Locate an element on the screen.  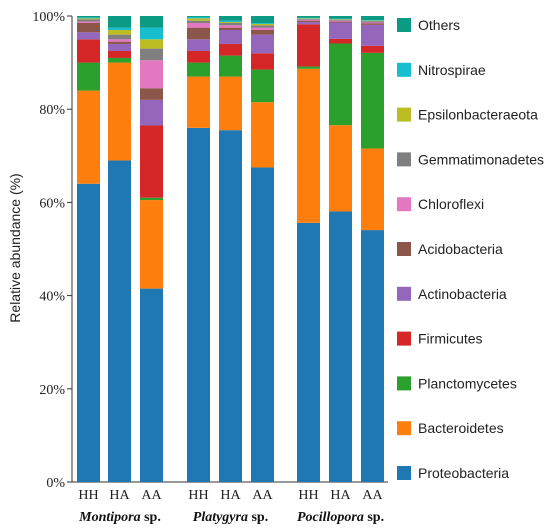
legend-label: Planctomycetes is located at coordinates (467, 383).